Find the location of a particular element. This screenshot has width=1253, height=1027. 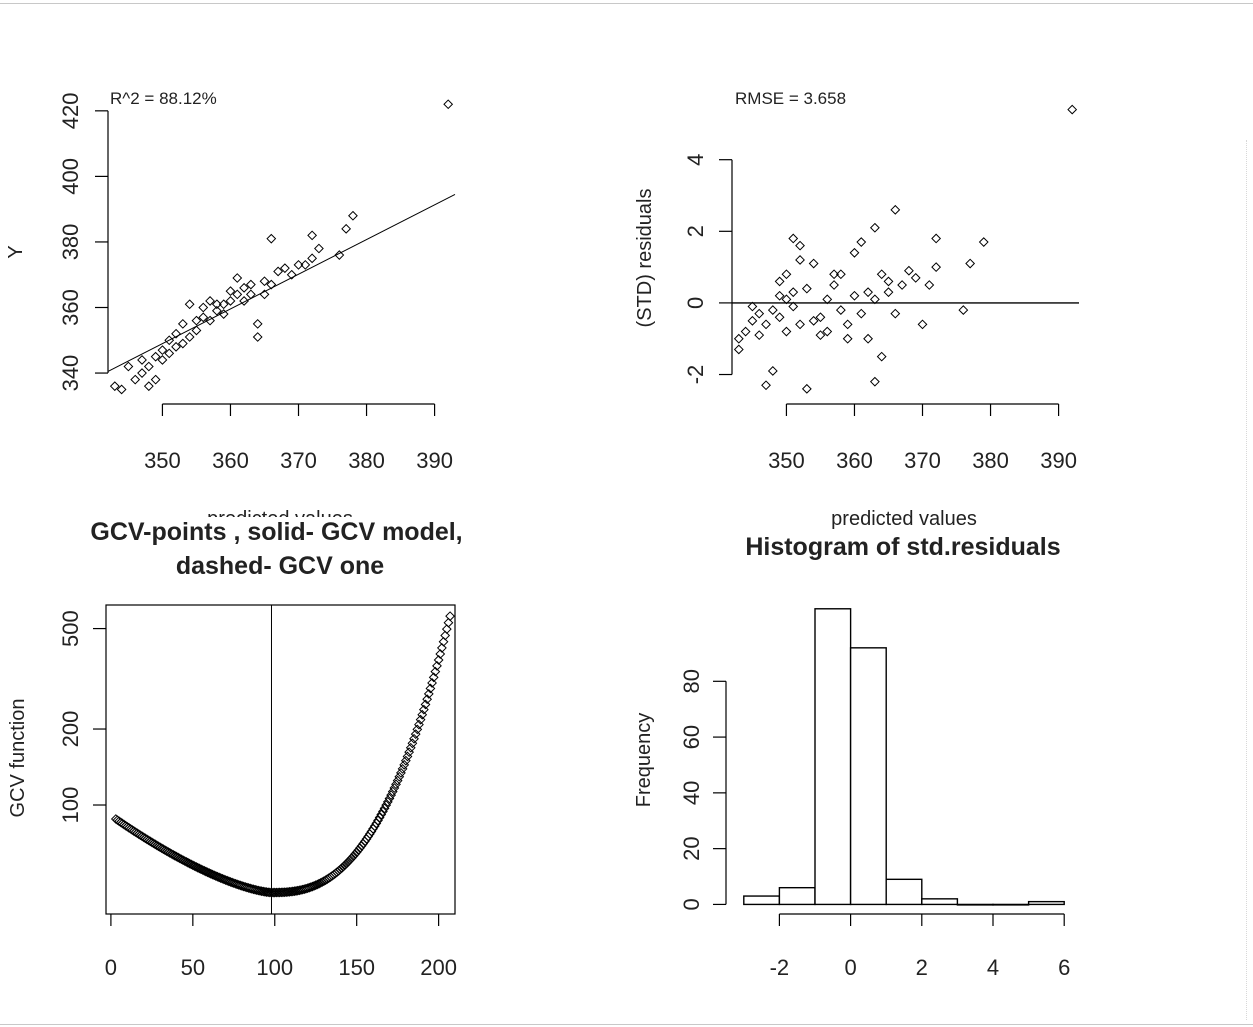

y-tick-label: 360 is located at coordinates (70, 307).